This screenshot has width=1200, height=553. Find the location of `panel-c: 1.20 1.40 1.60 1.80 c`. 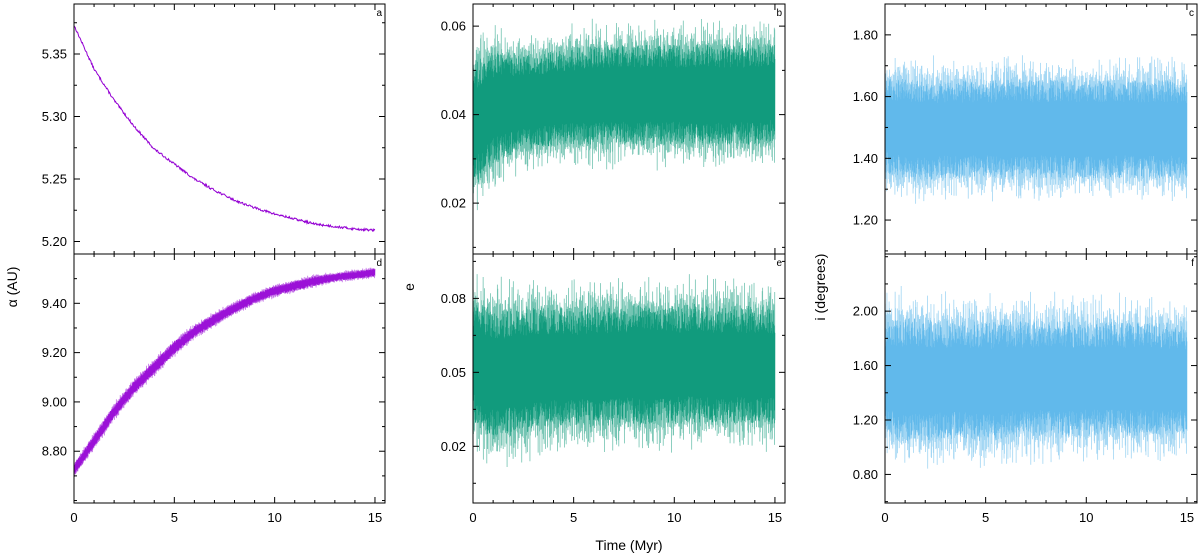

panel-c: 1.20 1.40 1.60 1.80 c is located at coordinates (1025, 129).